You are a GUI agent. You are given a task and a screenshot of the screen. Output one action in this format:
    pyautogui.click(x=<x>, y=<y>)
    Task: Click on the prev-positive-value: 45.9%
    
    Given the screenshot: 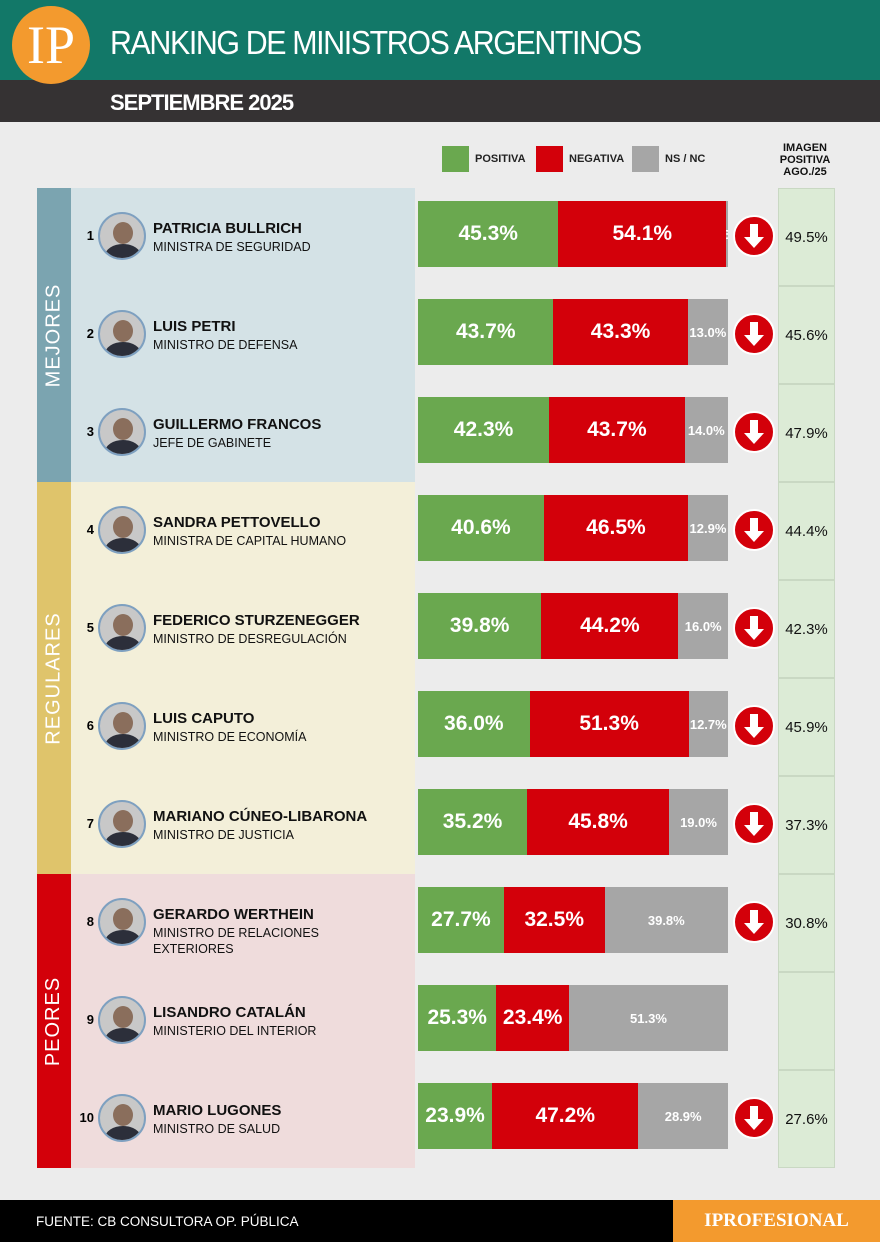 What is the action you would take?
    pyautogui.click(x=806, y=727)
    